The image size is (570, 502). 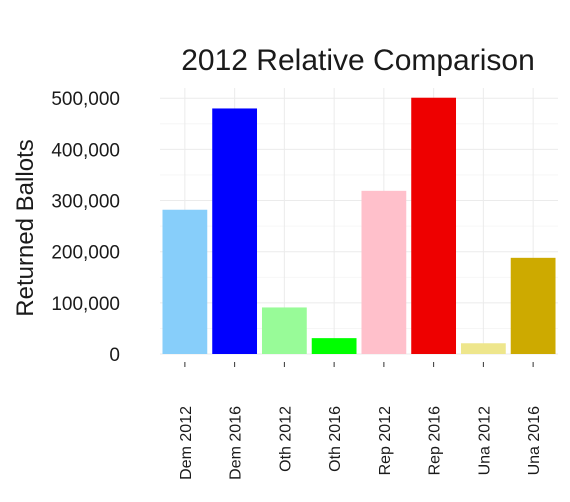 What do you see at coordinates (185, 281) in the screenshot?
I see `bar-dem-2012` at bounding box center [185, 281].